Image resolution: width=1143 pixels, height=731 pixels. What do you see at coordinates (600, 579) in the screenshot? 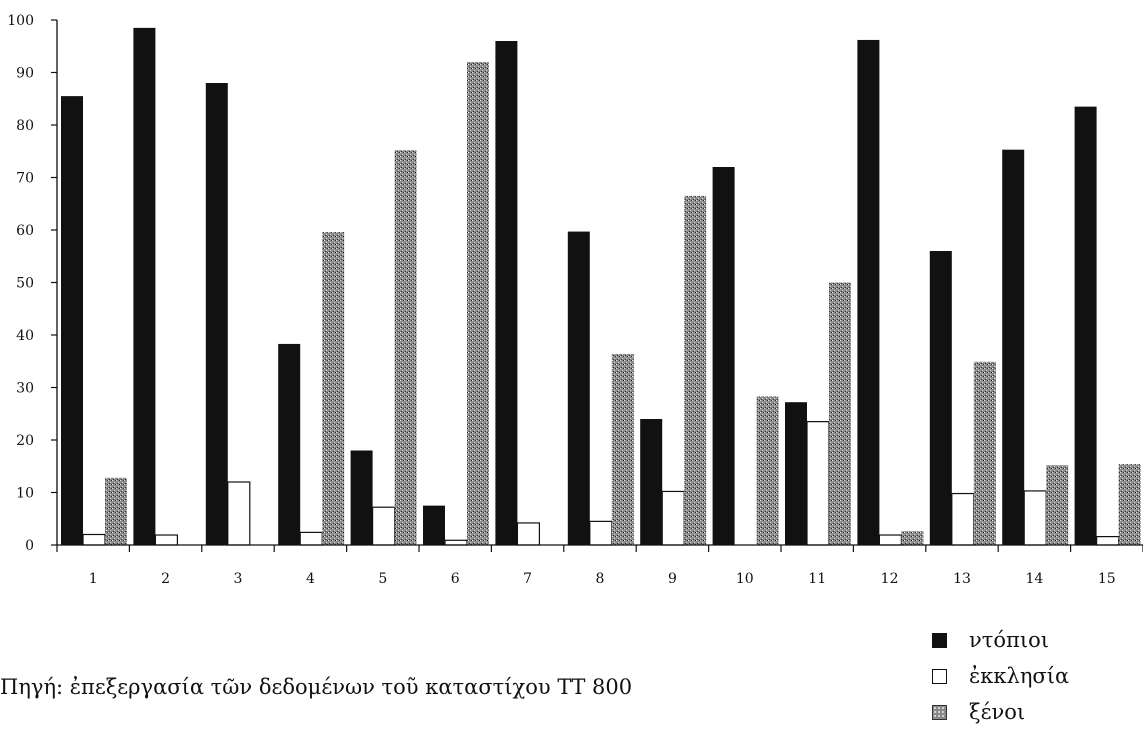
I see `x-tick-label-8: 8` at bounding box center [600, 579].